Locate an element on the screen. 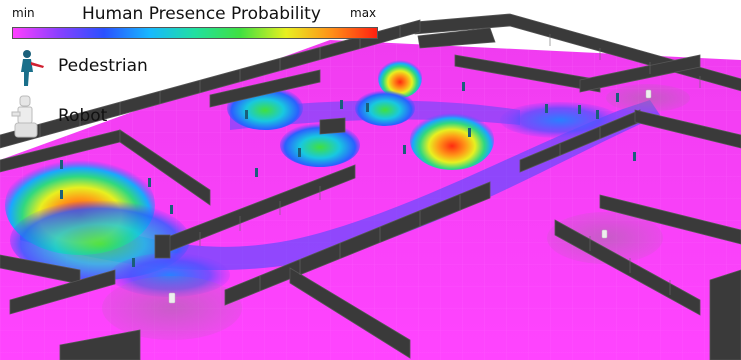 The image size is (741, 360). robot-zone is located at coordinates (172, 308).